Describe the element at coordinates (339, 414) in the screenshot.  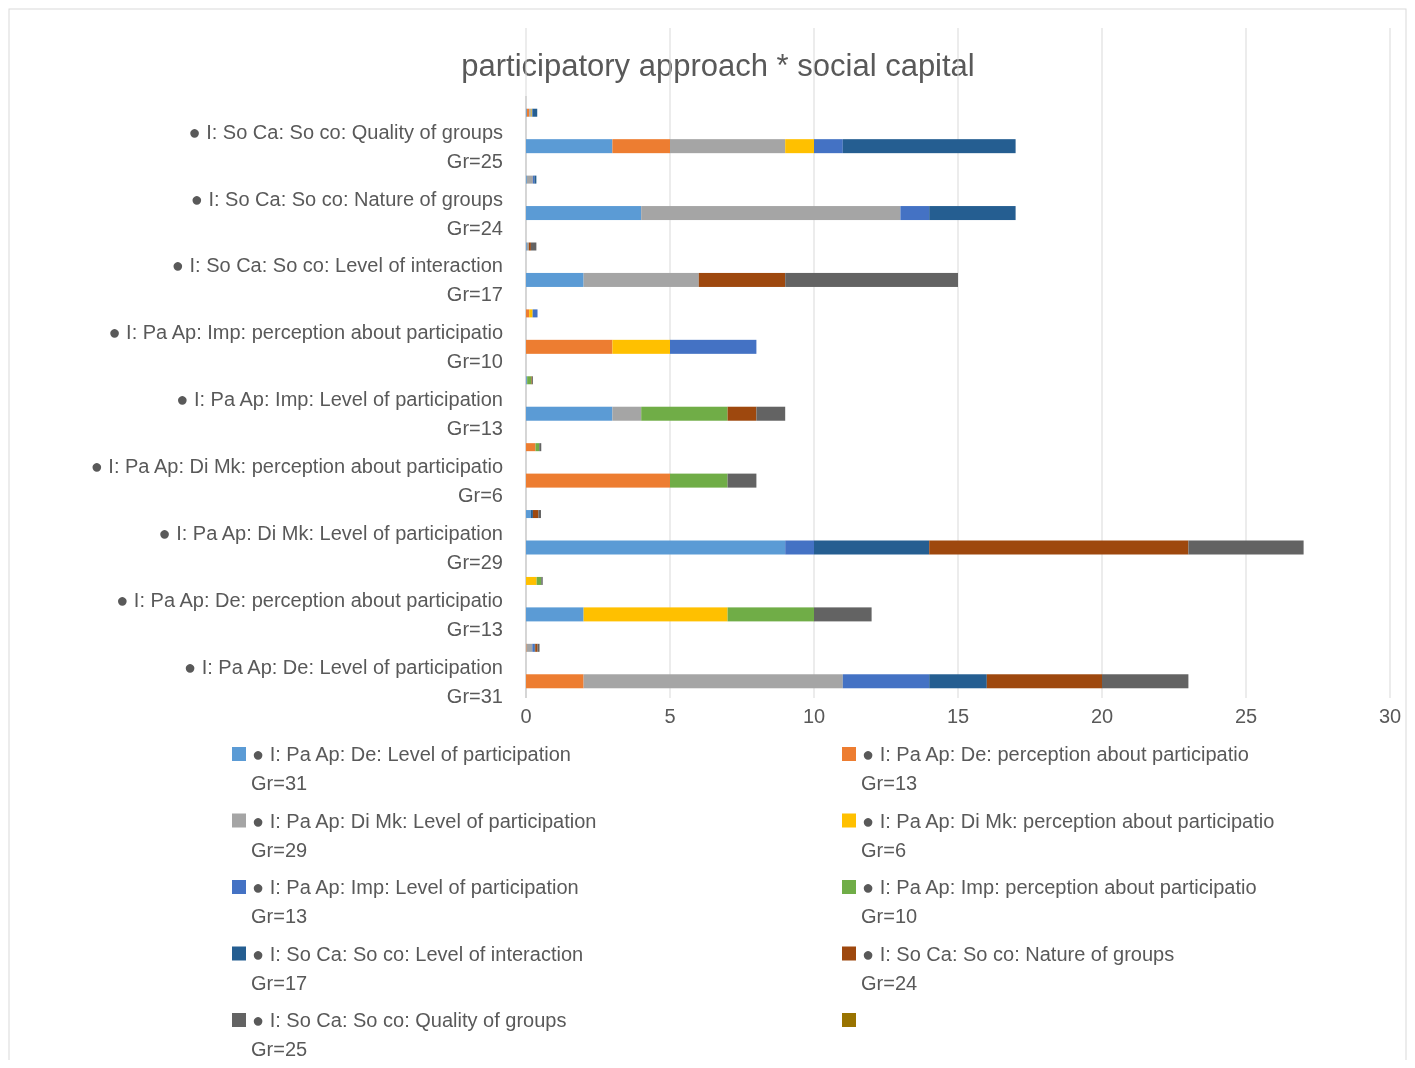
I see `y-tick-label: ● I: Pa Ap: Imp: Level of participation Gr=13` at that location.